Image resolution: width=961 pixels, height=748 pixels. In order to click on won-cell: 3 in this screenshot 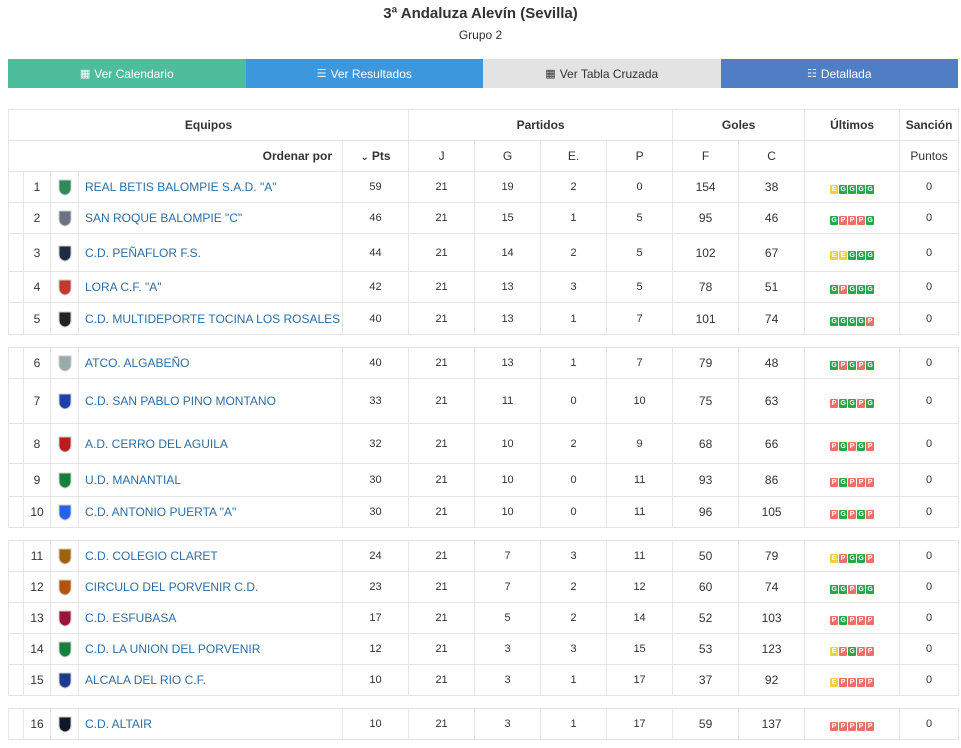, I will do `click(508, 649)`.